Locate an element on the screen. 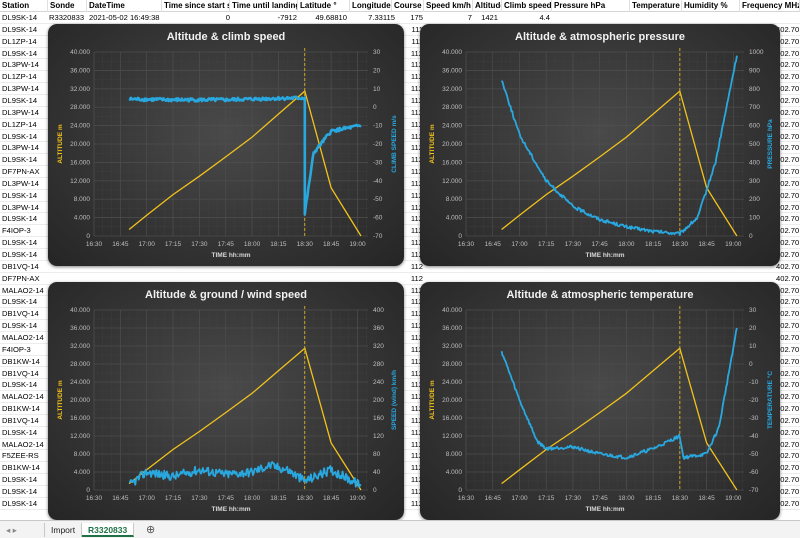  table-cell: R3320833 is located at coordinates (67, 17).